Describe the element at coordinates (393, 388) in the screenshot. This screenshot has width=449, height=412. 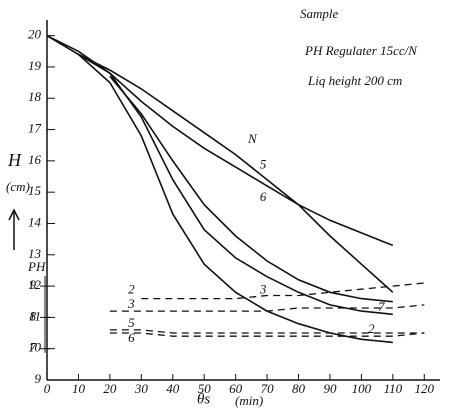
I see `x-tick-label: 110` at that location.